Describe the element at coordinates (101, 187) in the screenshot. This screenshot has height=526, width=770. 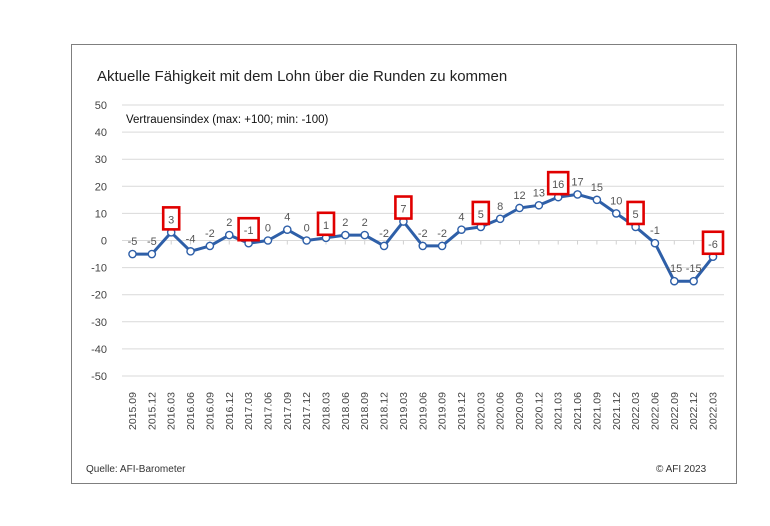
I see `y-tick-label: 20` at that location.